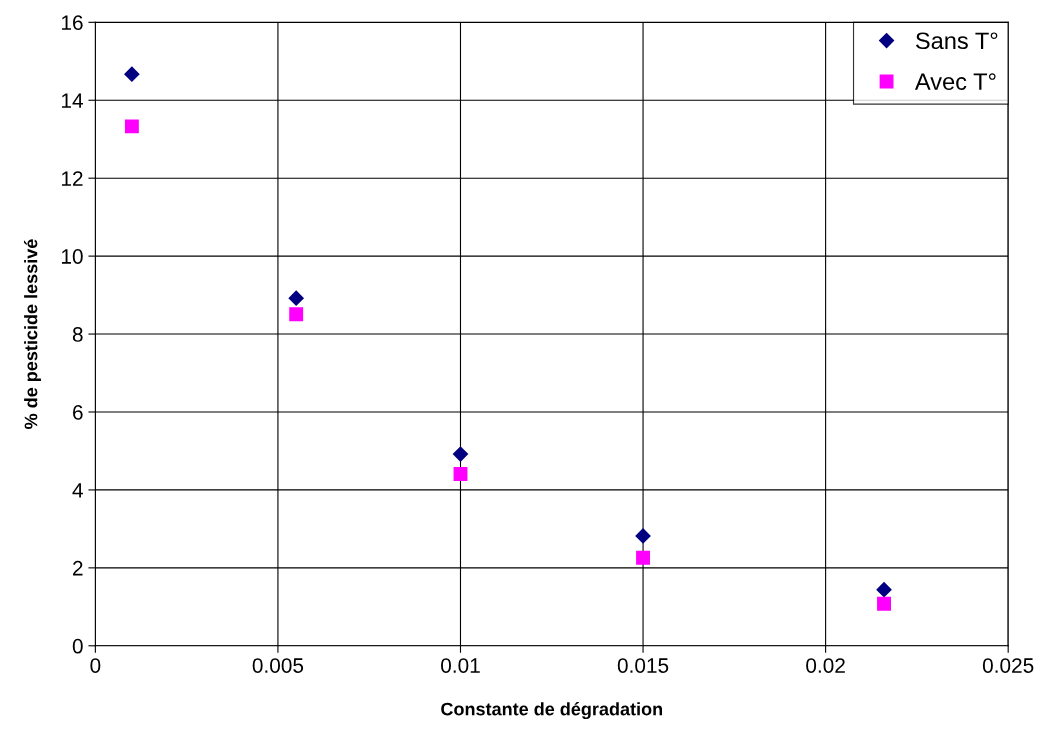 This screenshot has width=1048, height=744. I want to click on y-tick-label: 16, so click(72, 23).